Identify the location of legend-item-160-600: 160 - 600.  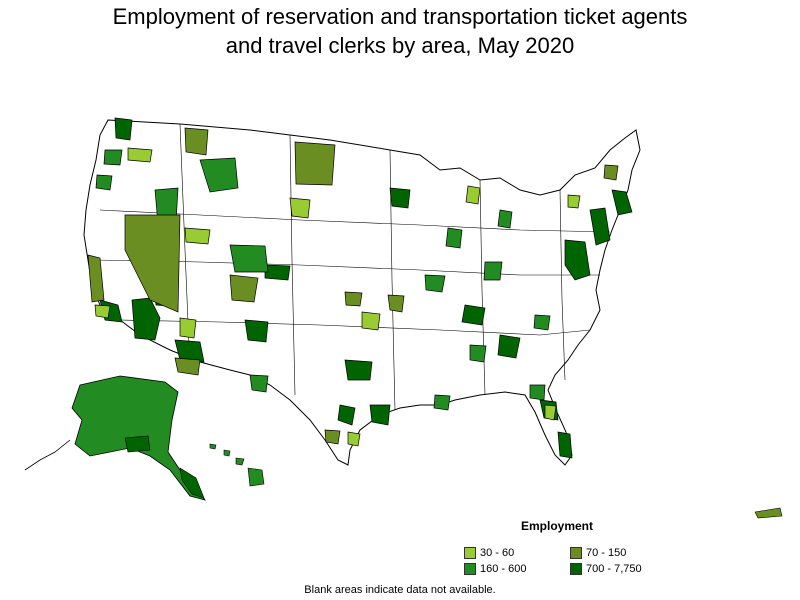
(495, 569).